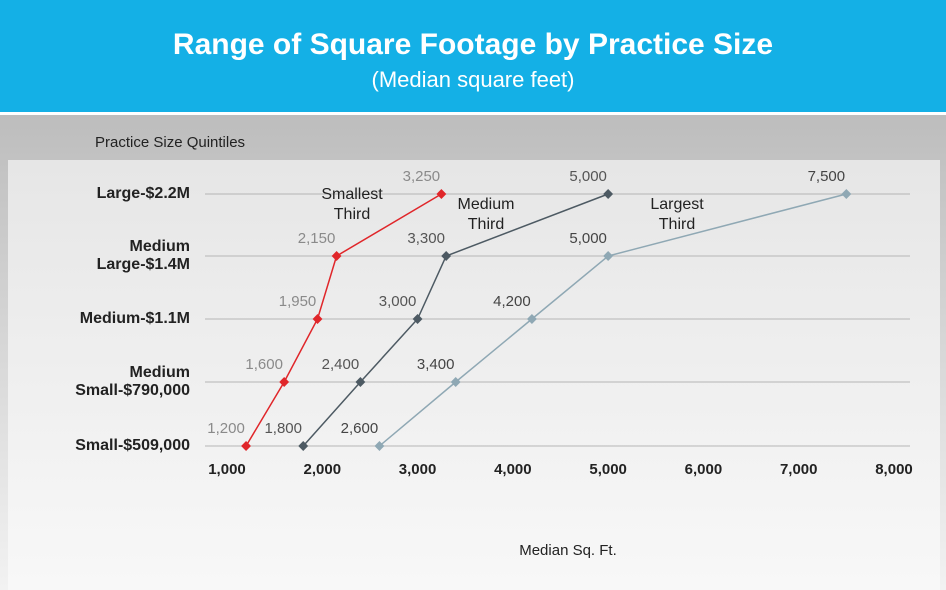 The width and height of the screenshot is (946, 590). I want to click on data-label: 2,400, so click(341, 364).